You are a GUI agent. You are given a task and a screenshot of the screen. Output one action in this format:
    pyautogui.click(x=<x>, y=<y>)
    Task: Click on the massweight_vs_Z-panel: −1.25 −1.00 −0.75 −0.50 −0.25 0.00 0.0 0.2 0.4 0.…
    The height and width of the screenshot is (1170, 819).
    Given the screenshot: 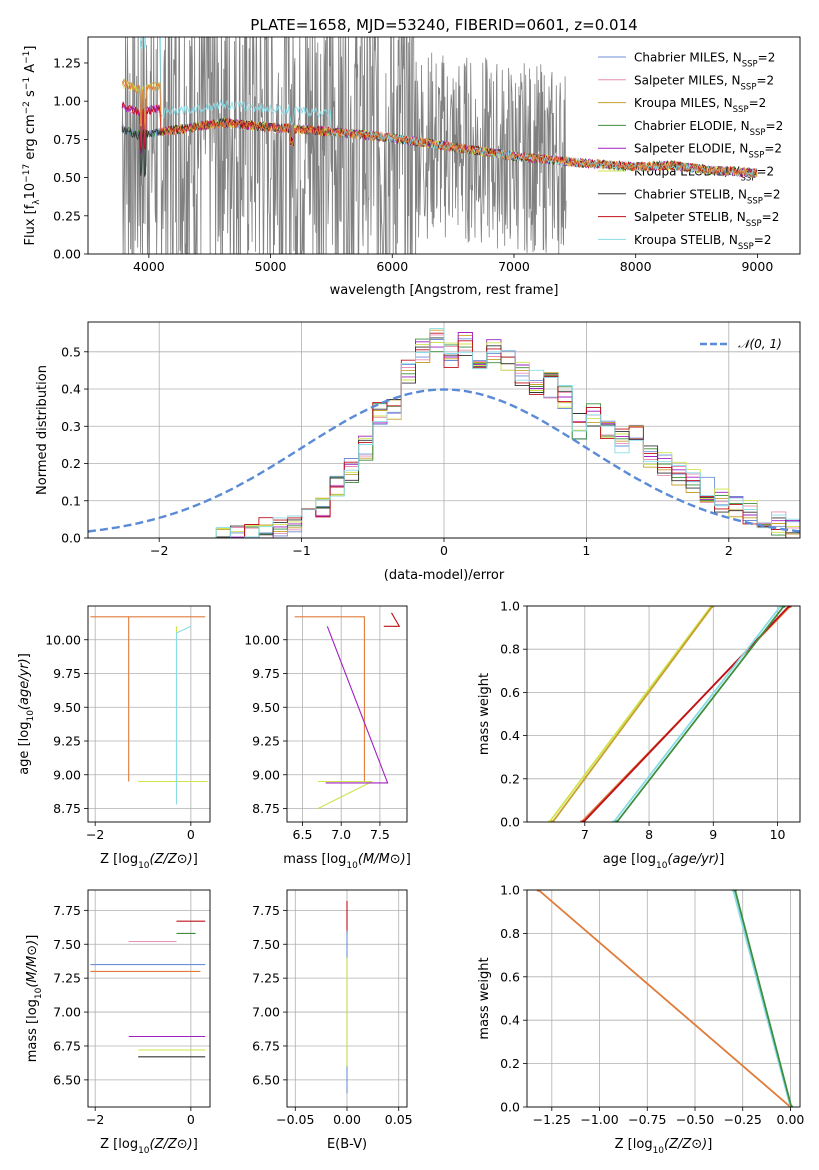 What is the action you would take?
    pyautogui.click(x=640, y=1020)
    